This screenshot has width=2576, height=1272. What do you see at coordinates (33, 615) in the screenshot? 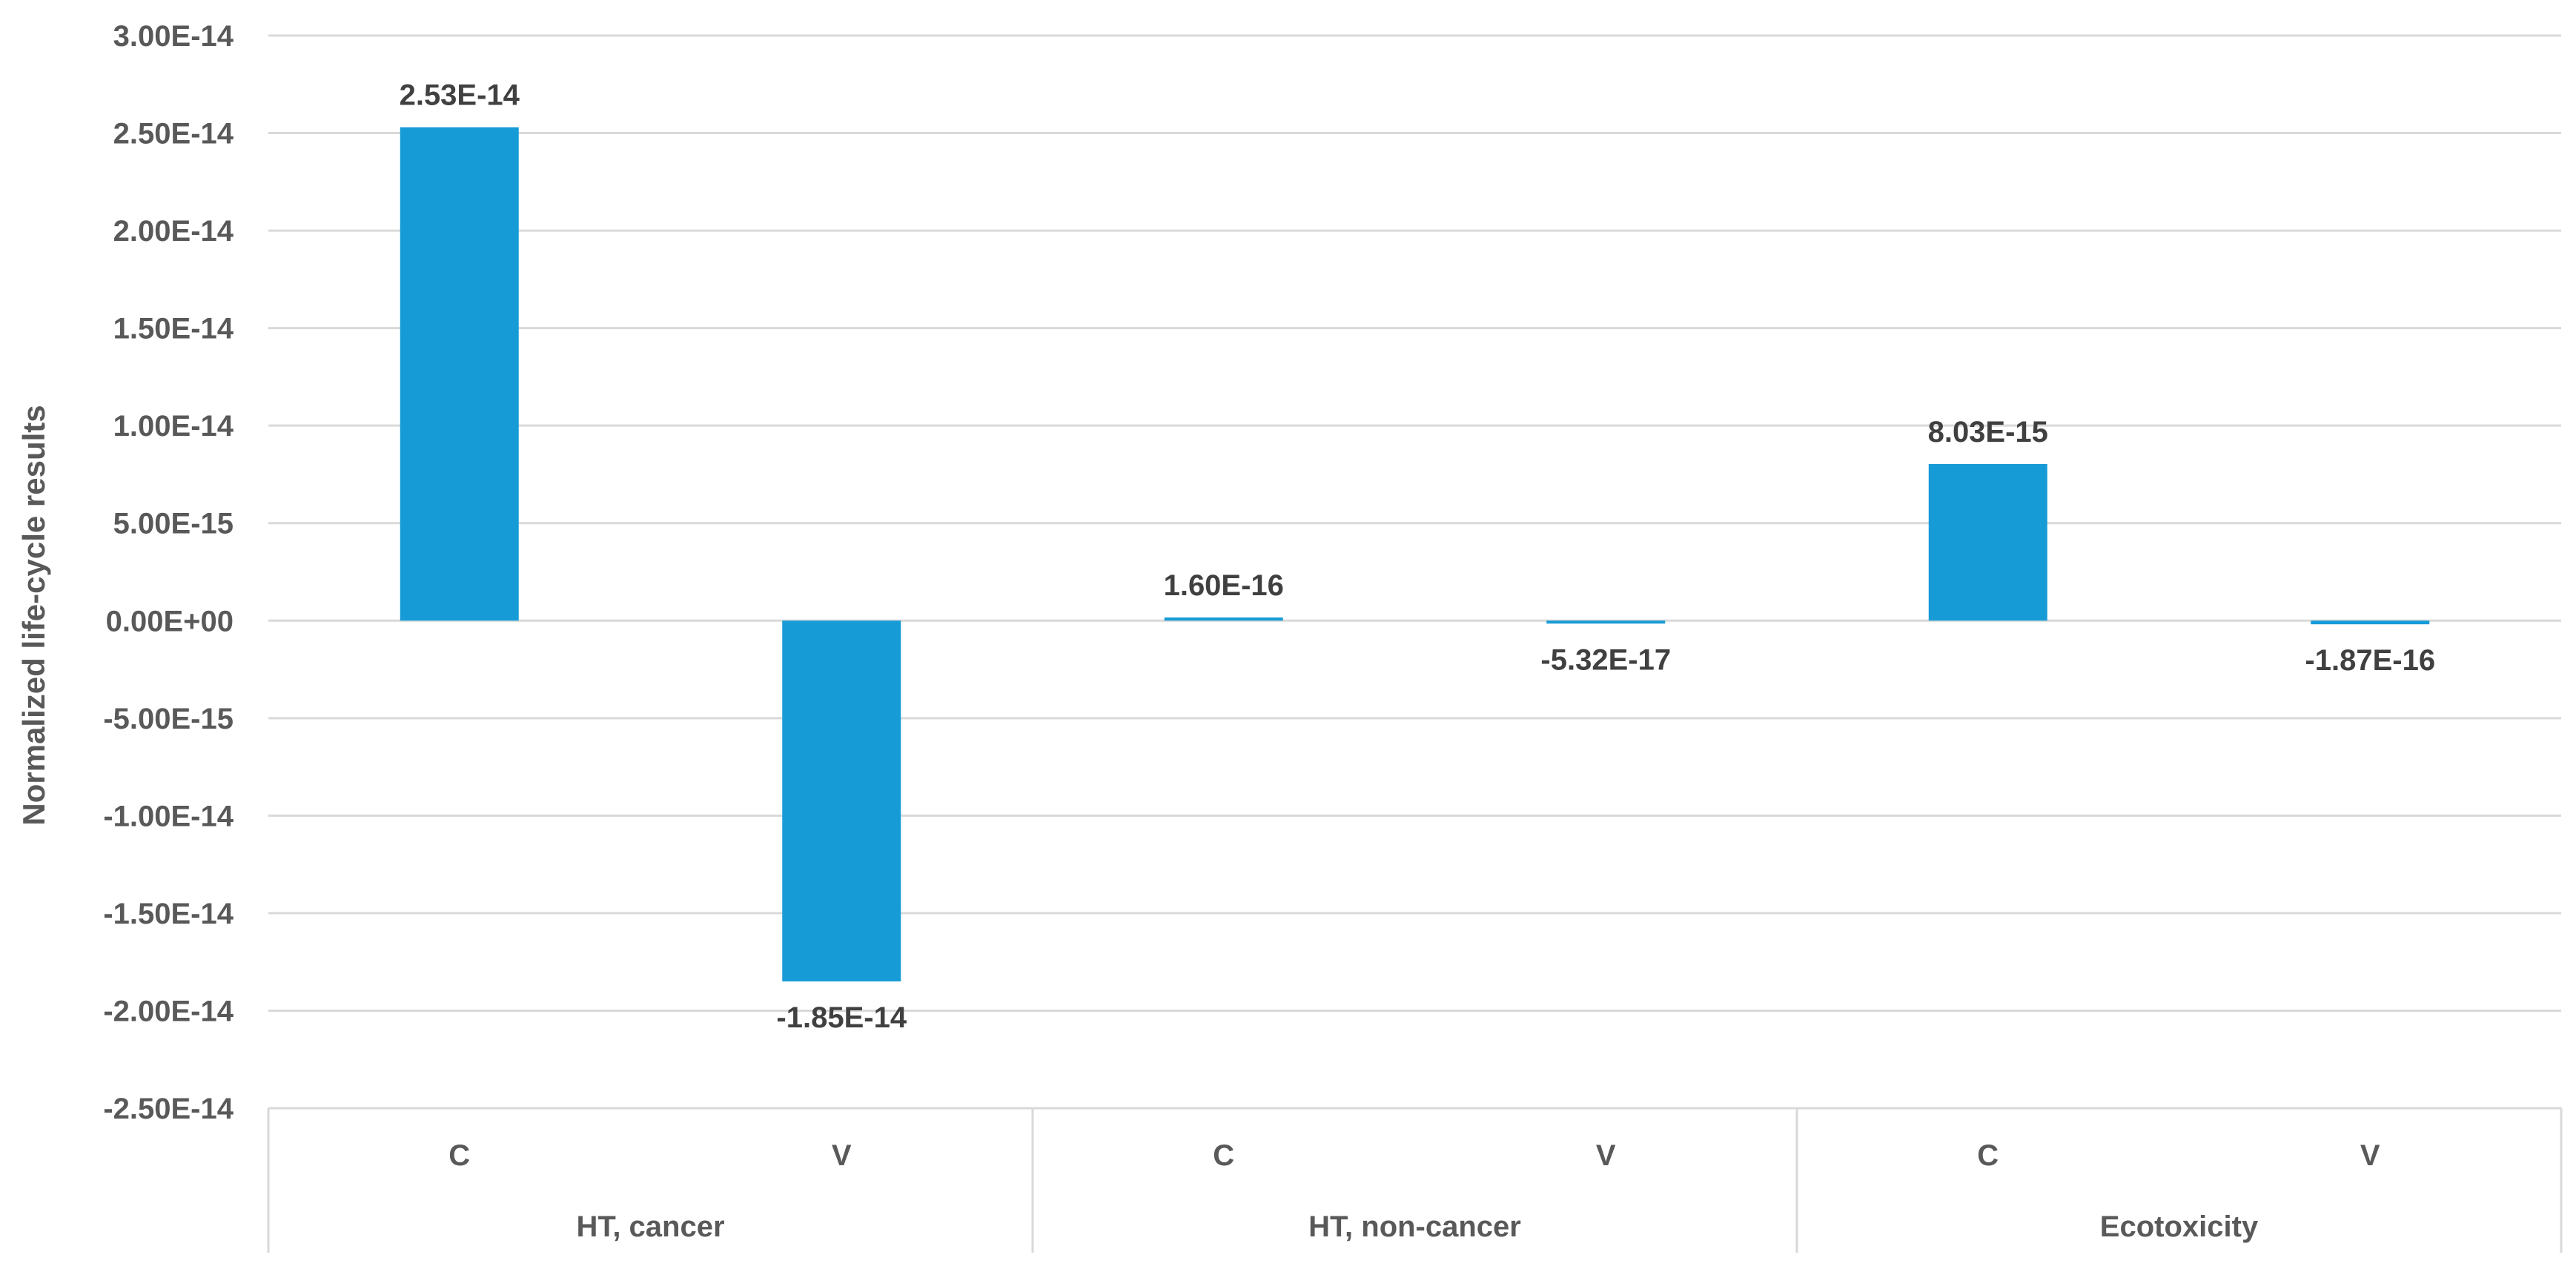
I see `y-axis-title: Normalized life-cycle results` at bounding box center [33, 615].